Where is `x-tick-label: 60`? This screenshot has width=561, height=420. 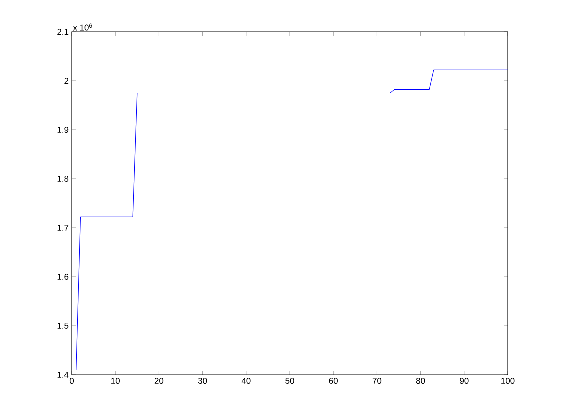 x-tick-label: 60 is located at coordinates (333, 381).